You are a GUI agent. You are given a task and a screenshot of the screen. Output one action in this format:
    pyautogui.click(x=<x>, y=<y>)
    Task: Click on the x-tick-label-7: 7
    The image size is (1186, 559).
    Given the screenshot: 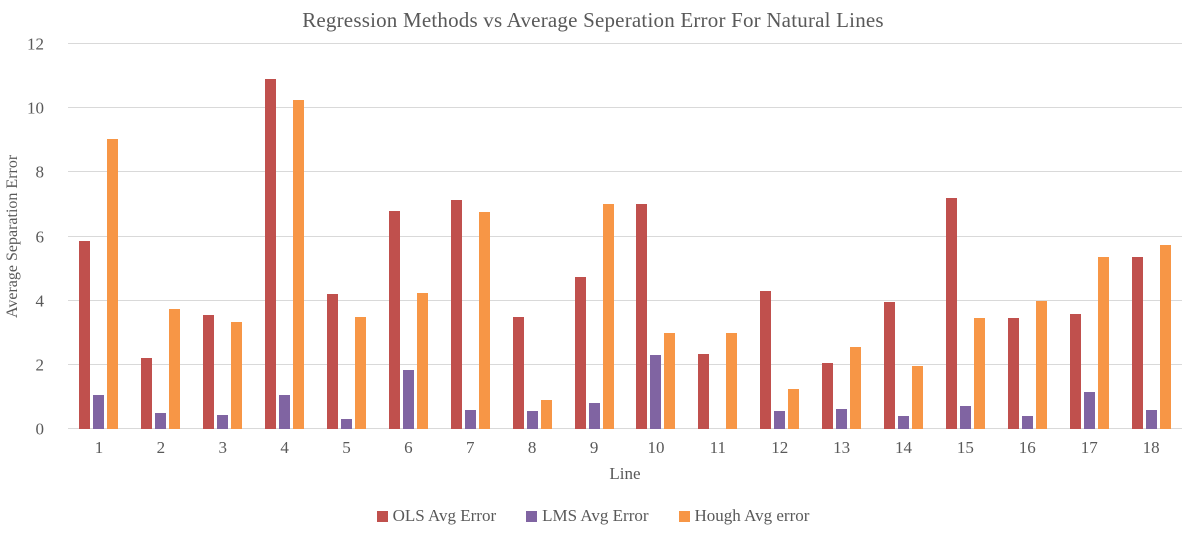 What is the action you would take?
    pyautogui.click(x=470, y=447)
    